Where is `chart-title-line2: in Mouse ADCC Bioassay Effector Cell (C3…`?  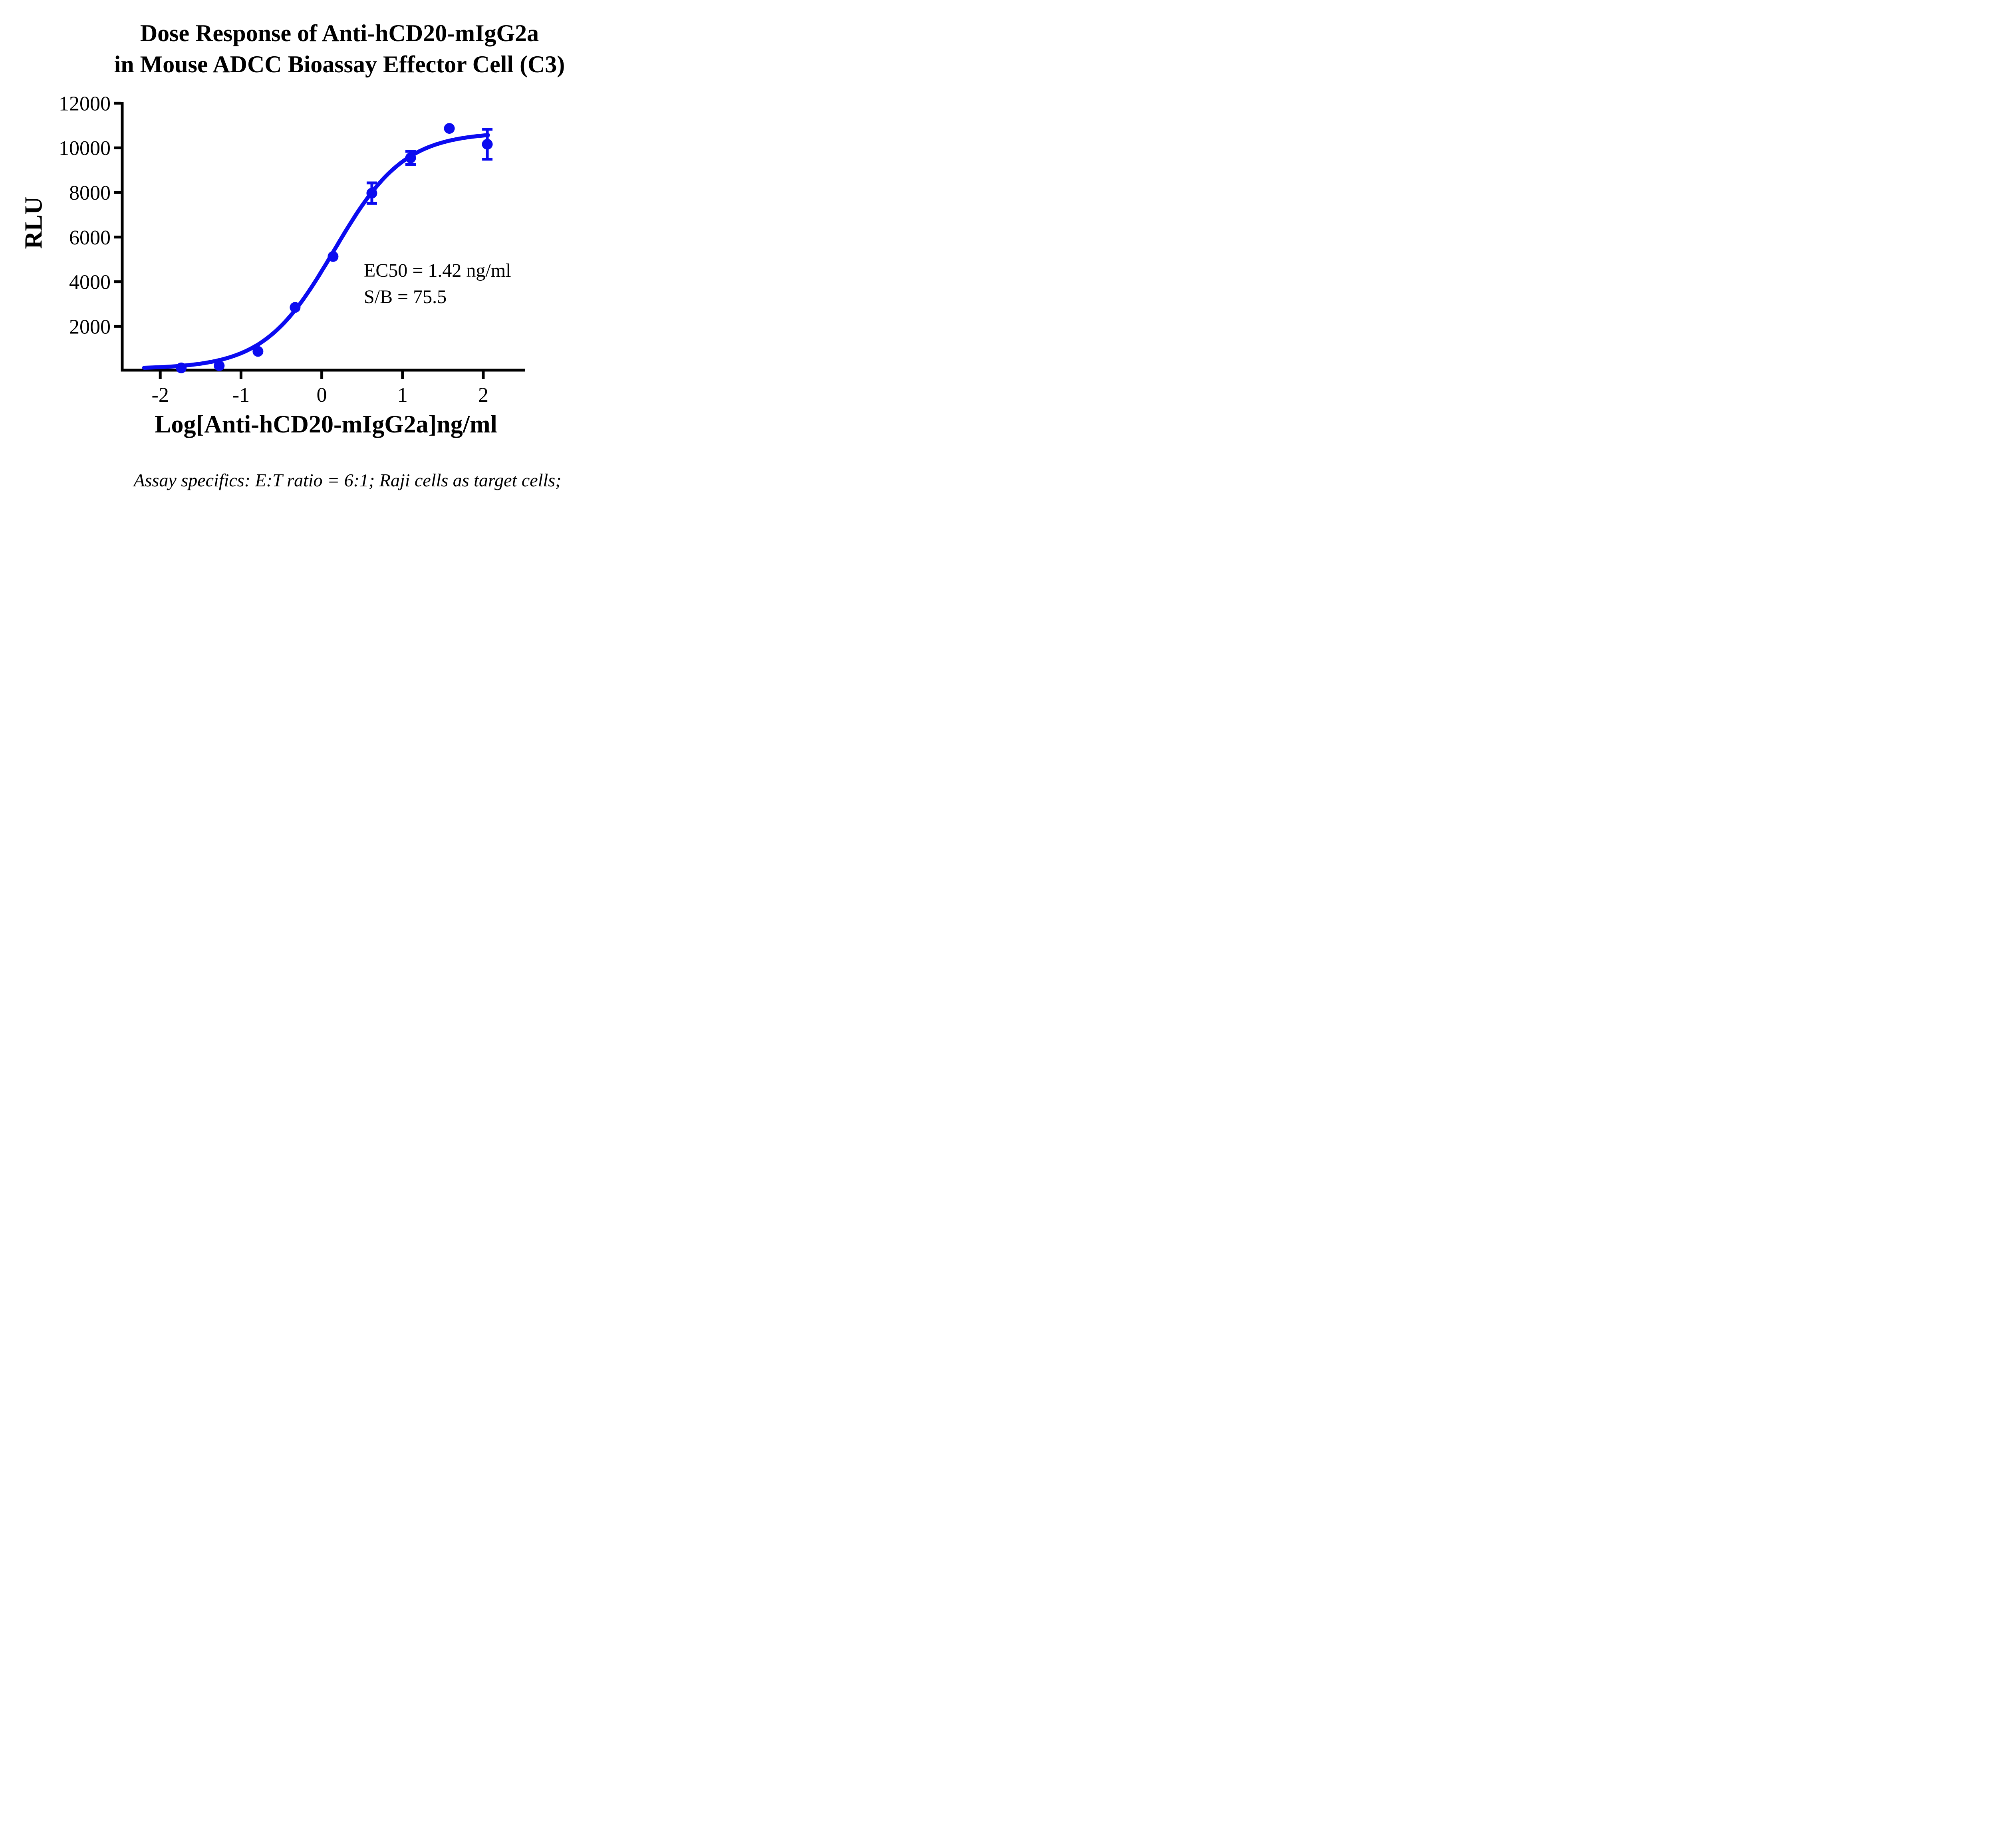
chart-title-line2: in Mouse ADCC Bioassay Effector Cell (C3… is located at coordinates (339, 64).